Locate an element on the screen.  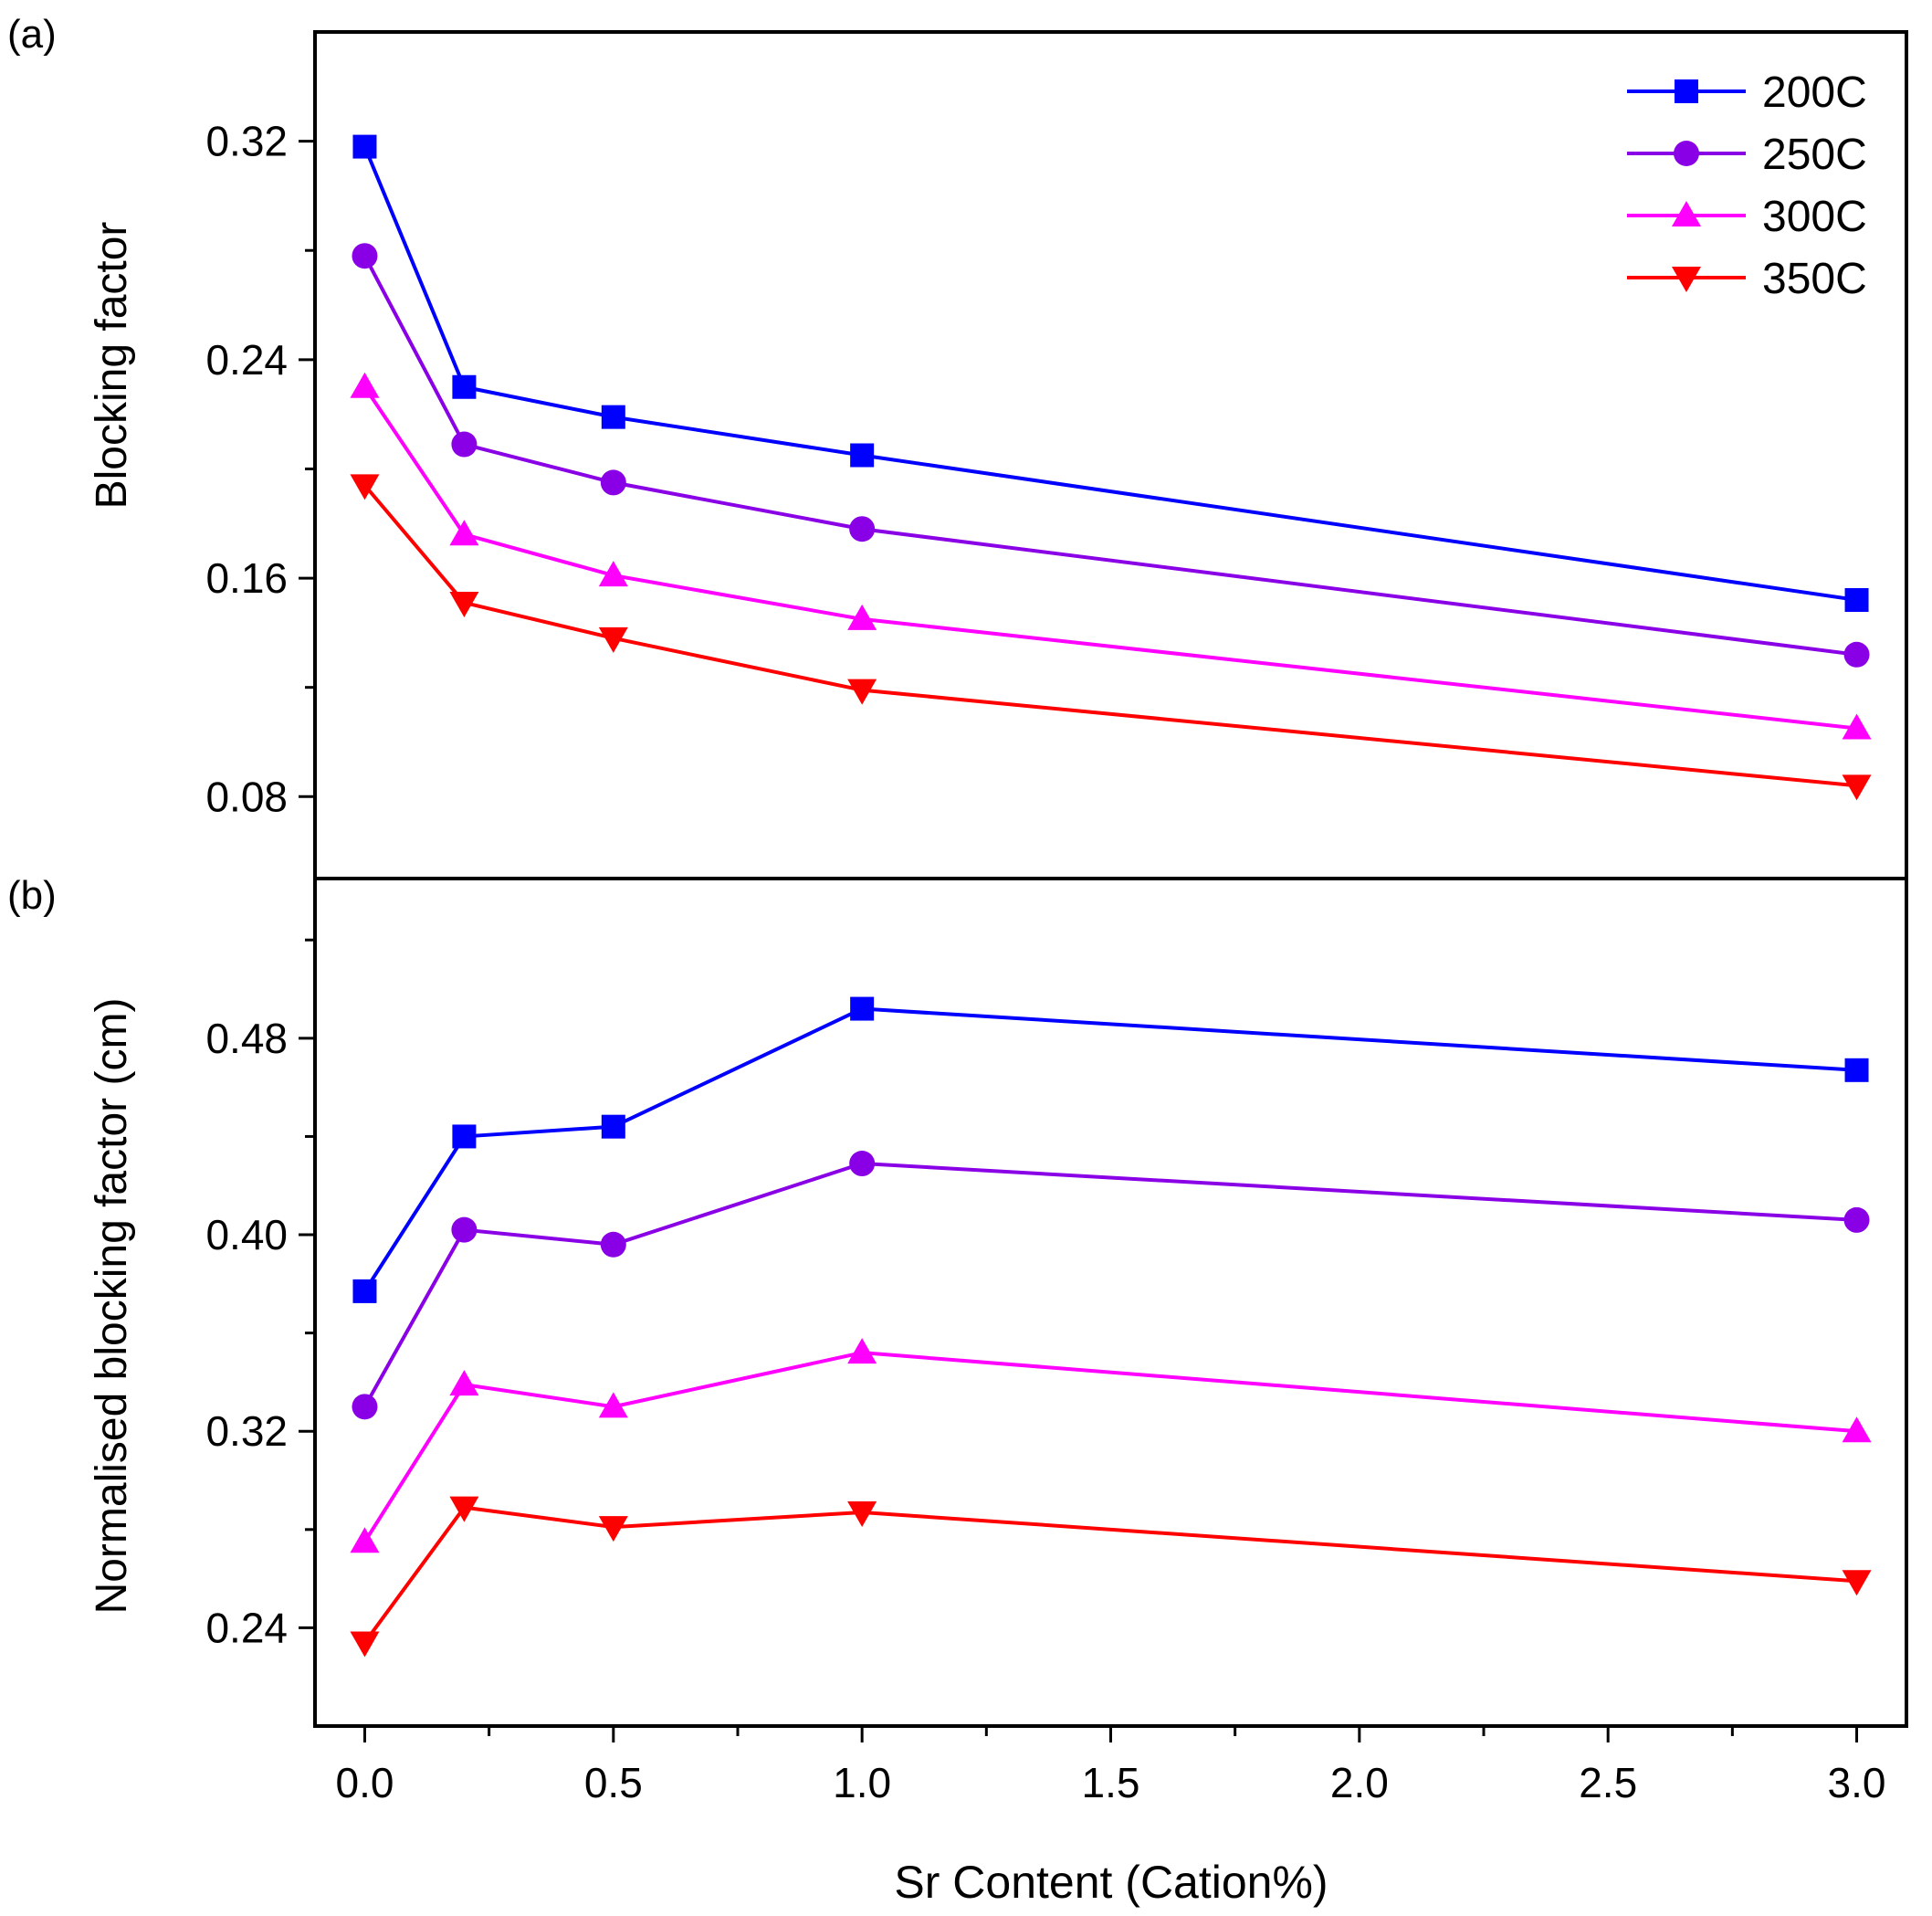
panel-b-line-250C is located at coordinates (1109, 1285).